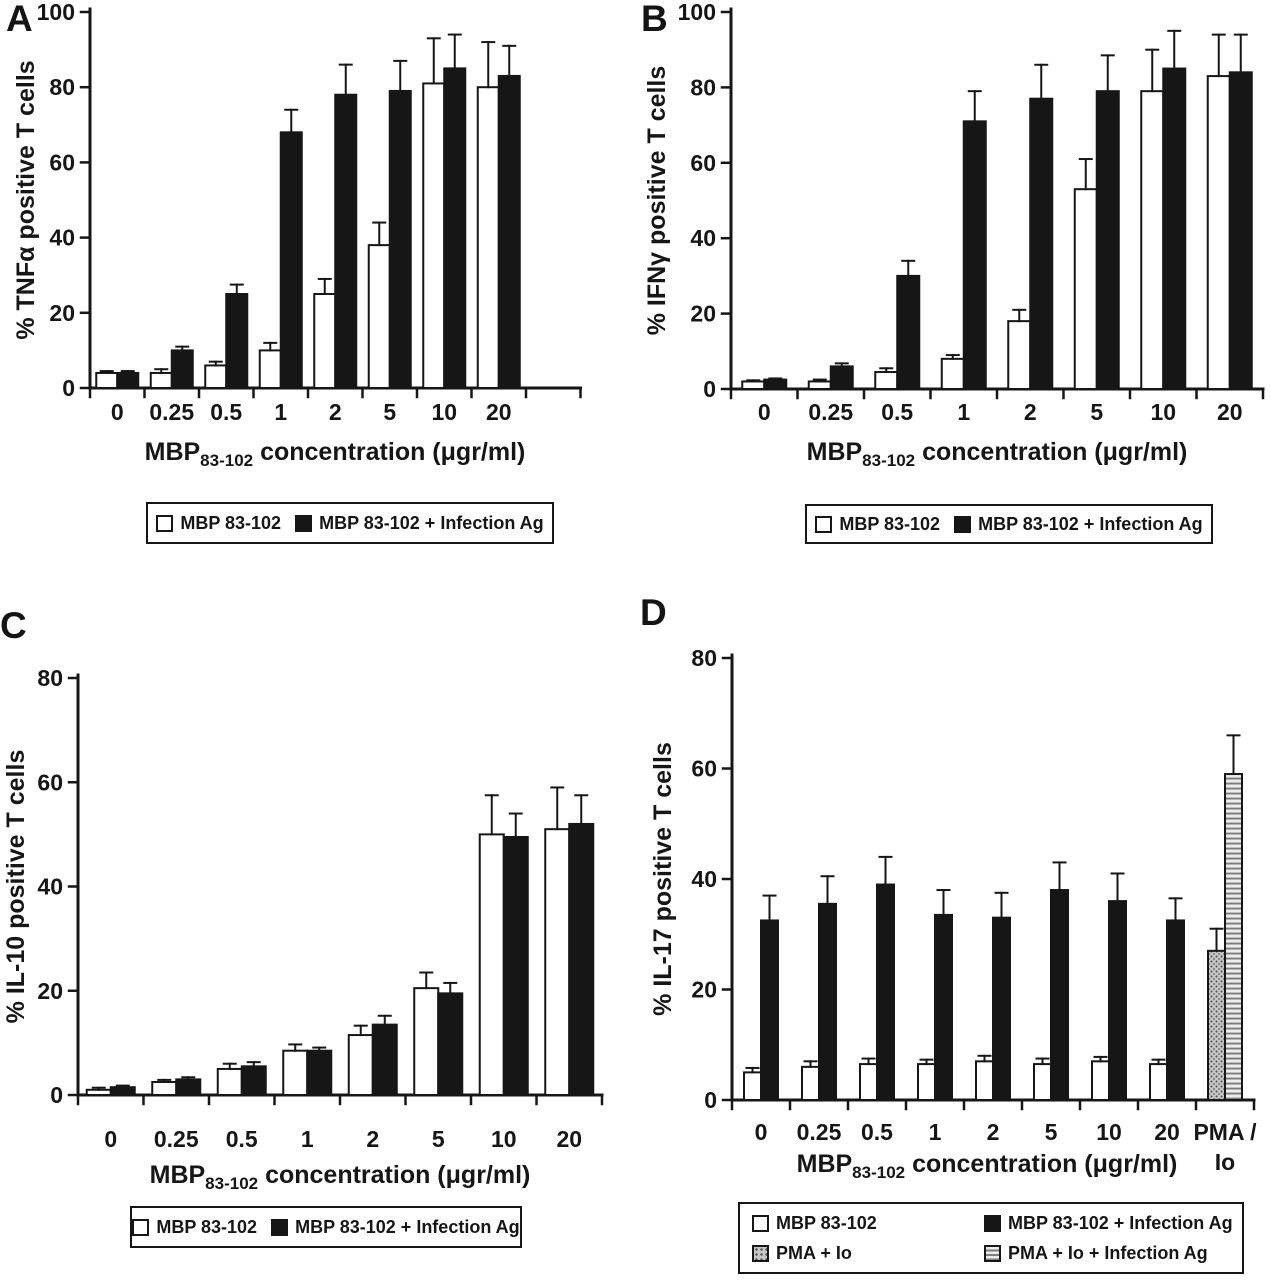  Describe the element at coordinates (760, 1253) in the screenshot. I see `legend-swatch-gray-icon` at that location.